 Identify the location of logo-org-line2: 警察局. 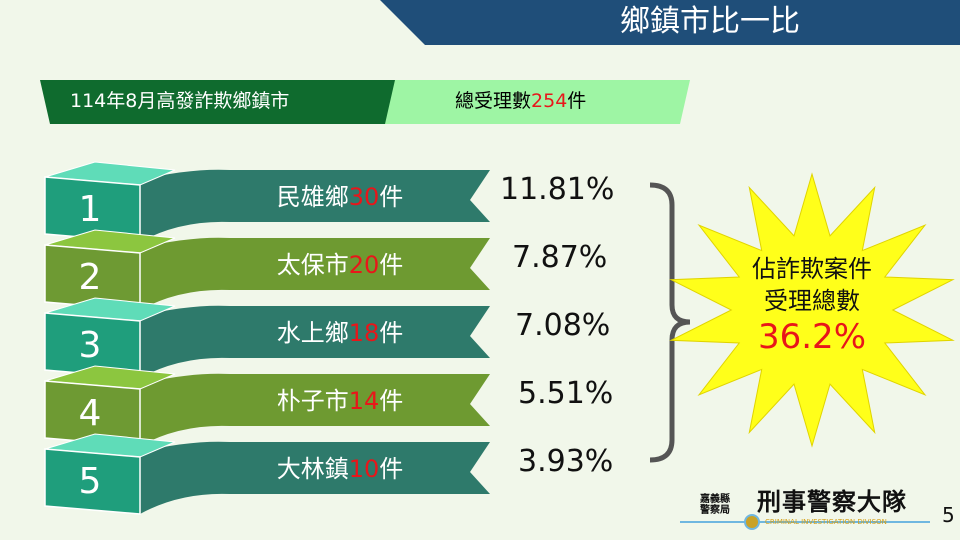
(715, 510).